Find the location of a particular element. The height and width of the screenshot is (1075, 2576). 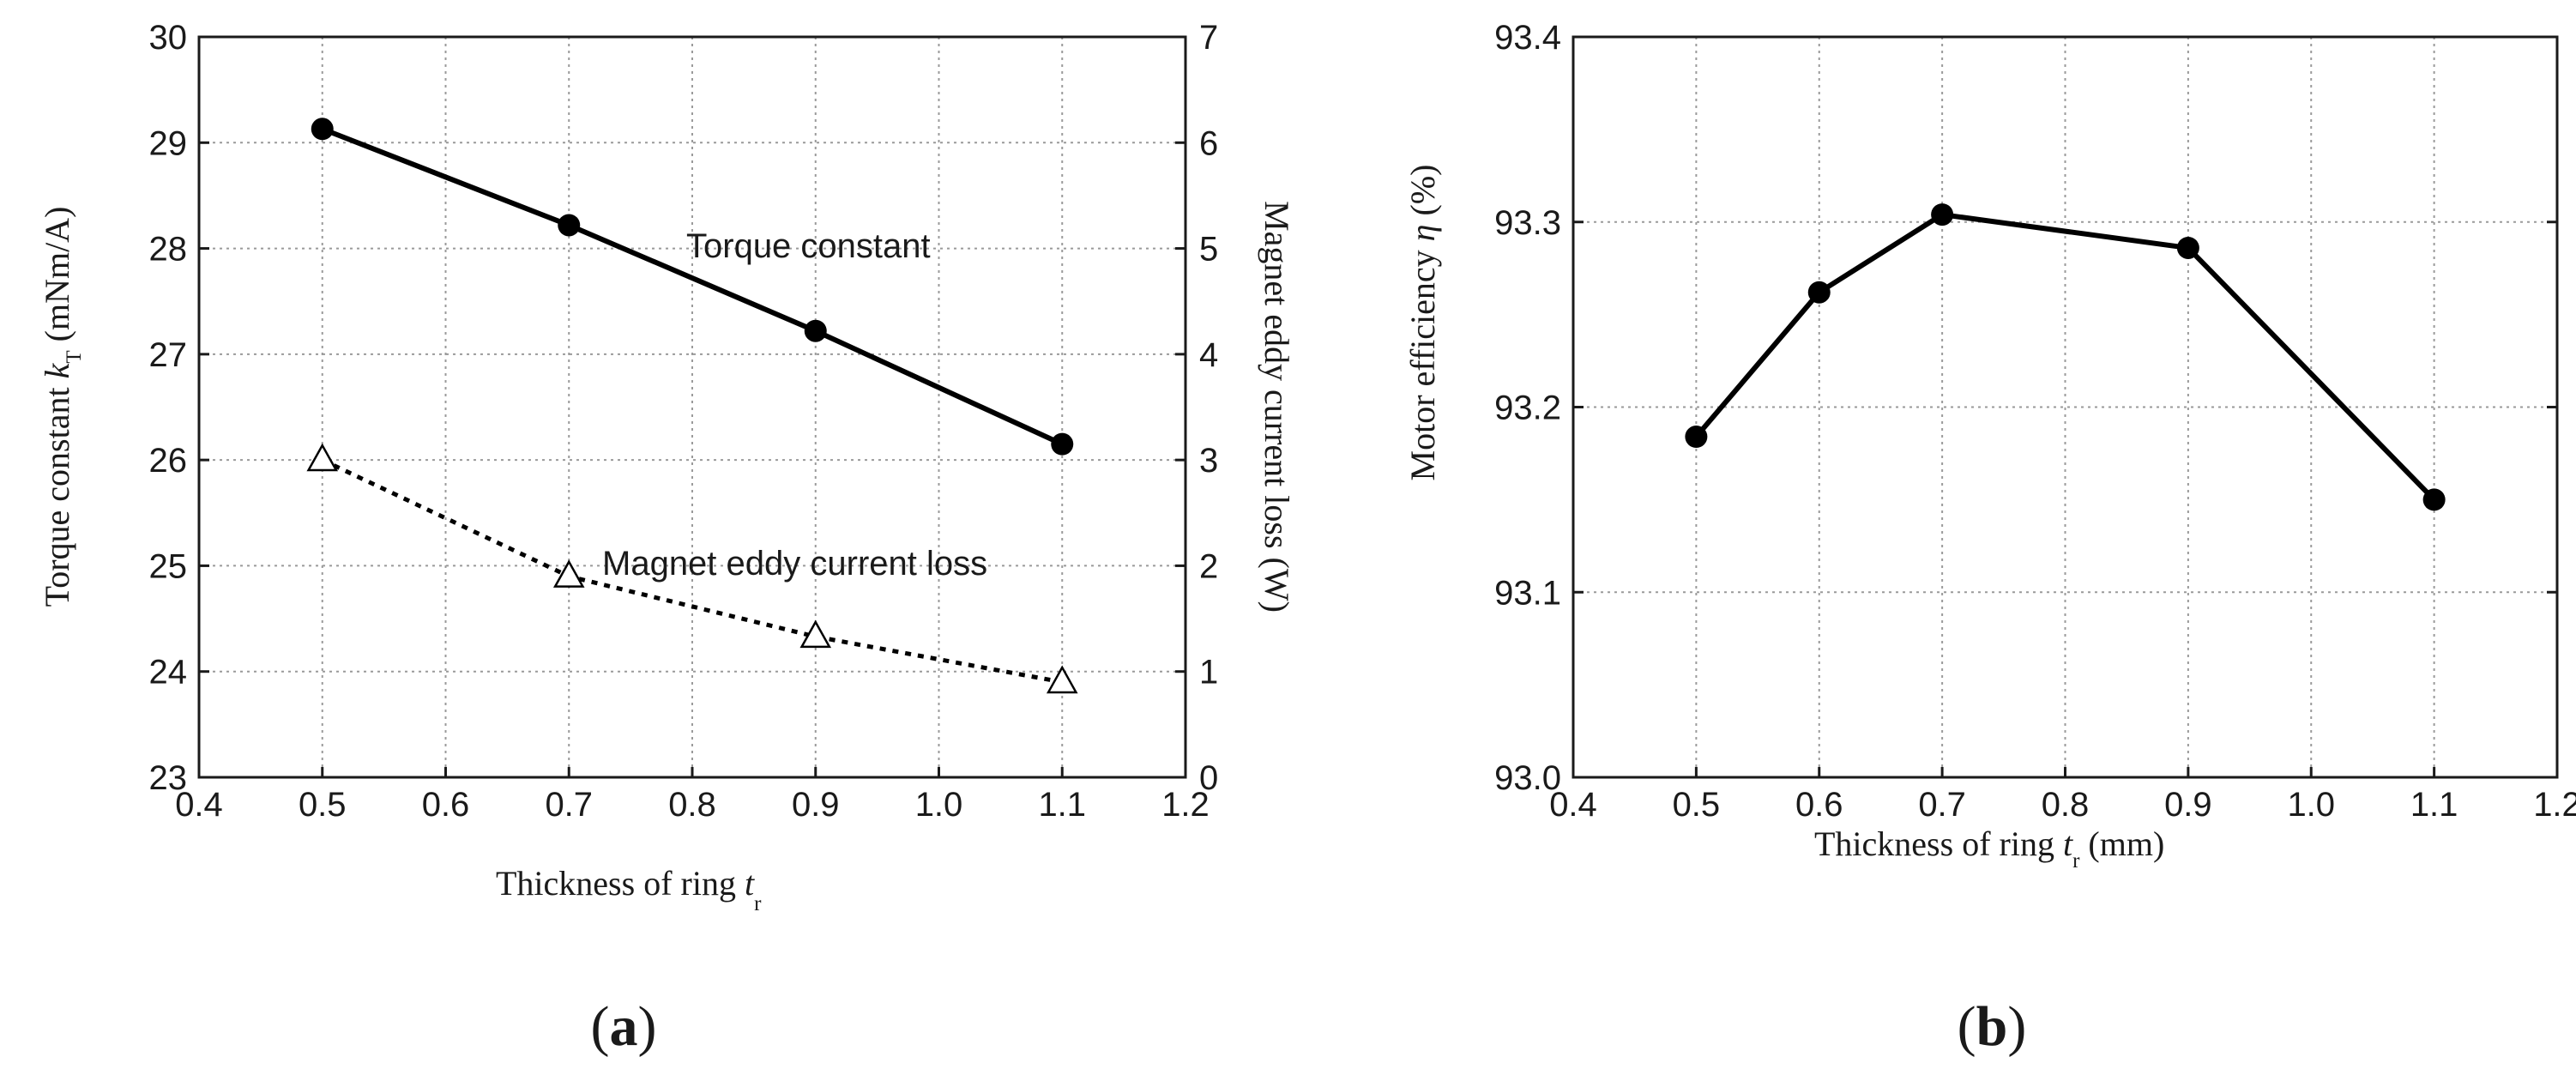

chart-a-y-tick-label: 29 is located at coordinates (168, 143).